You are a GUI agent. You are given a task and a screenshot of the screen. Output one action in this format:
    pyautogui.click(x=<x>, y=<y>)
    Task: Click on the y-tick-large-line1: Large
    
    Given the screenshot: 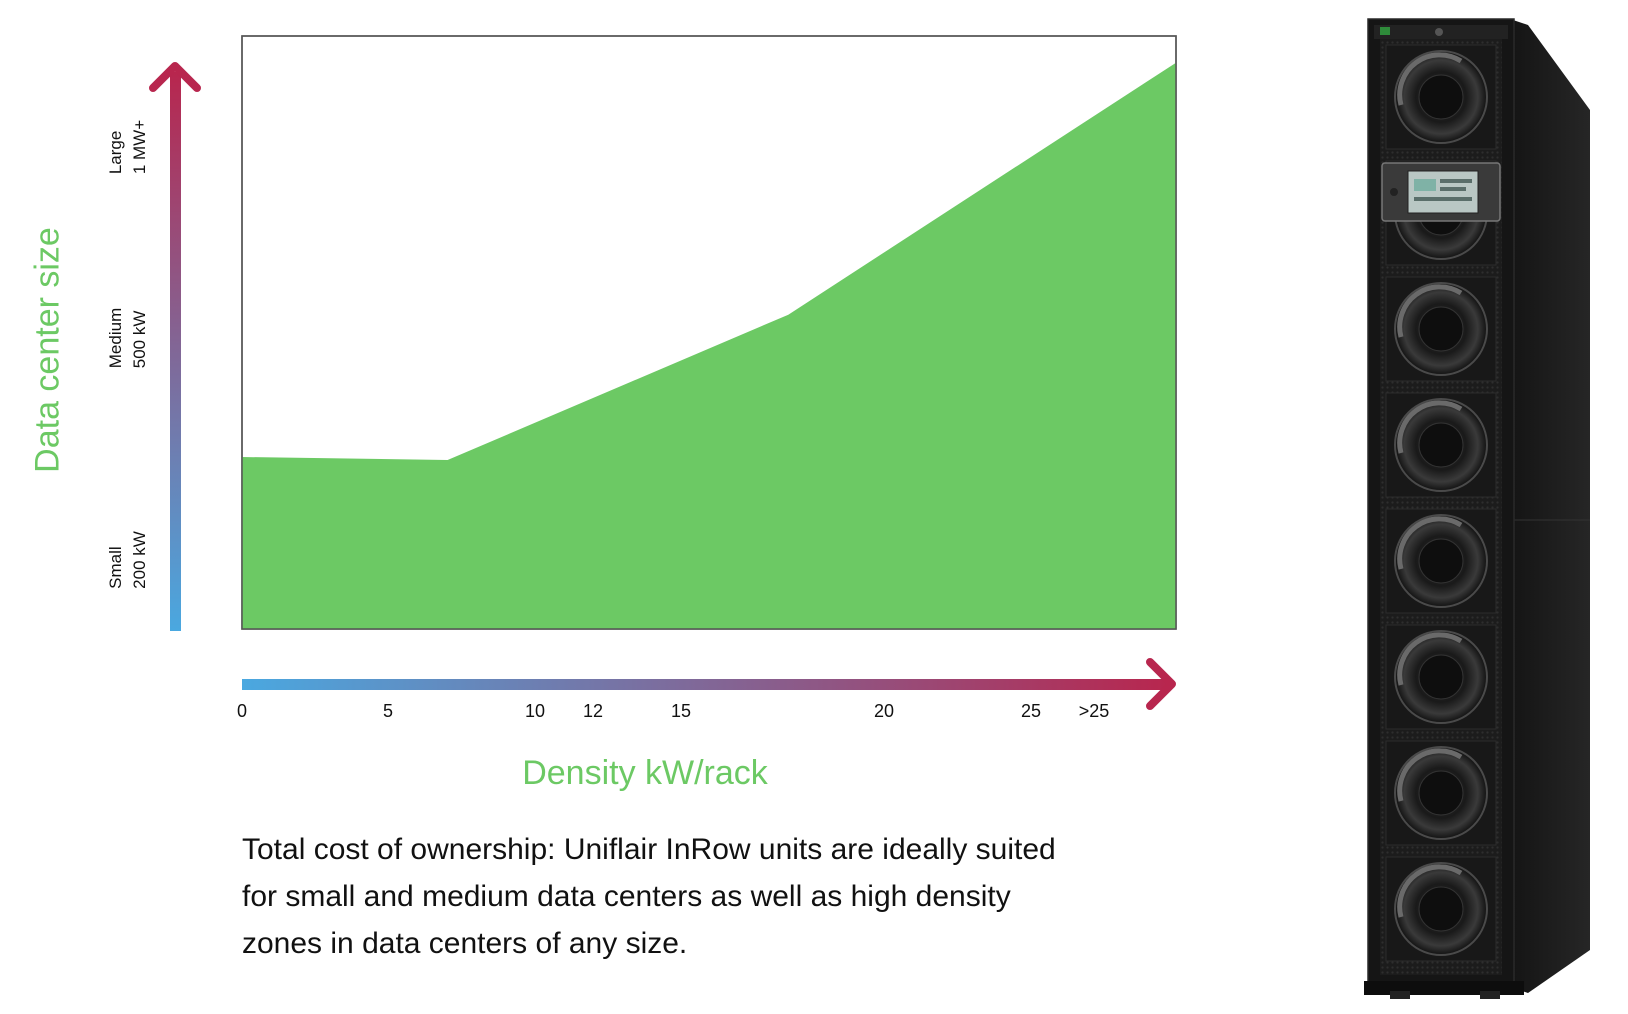 What is the action you would take?
    pyautogui.click(x=115, y=152)
    